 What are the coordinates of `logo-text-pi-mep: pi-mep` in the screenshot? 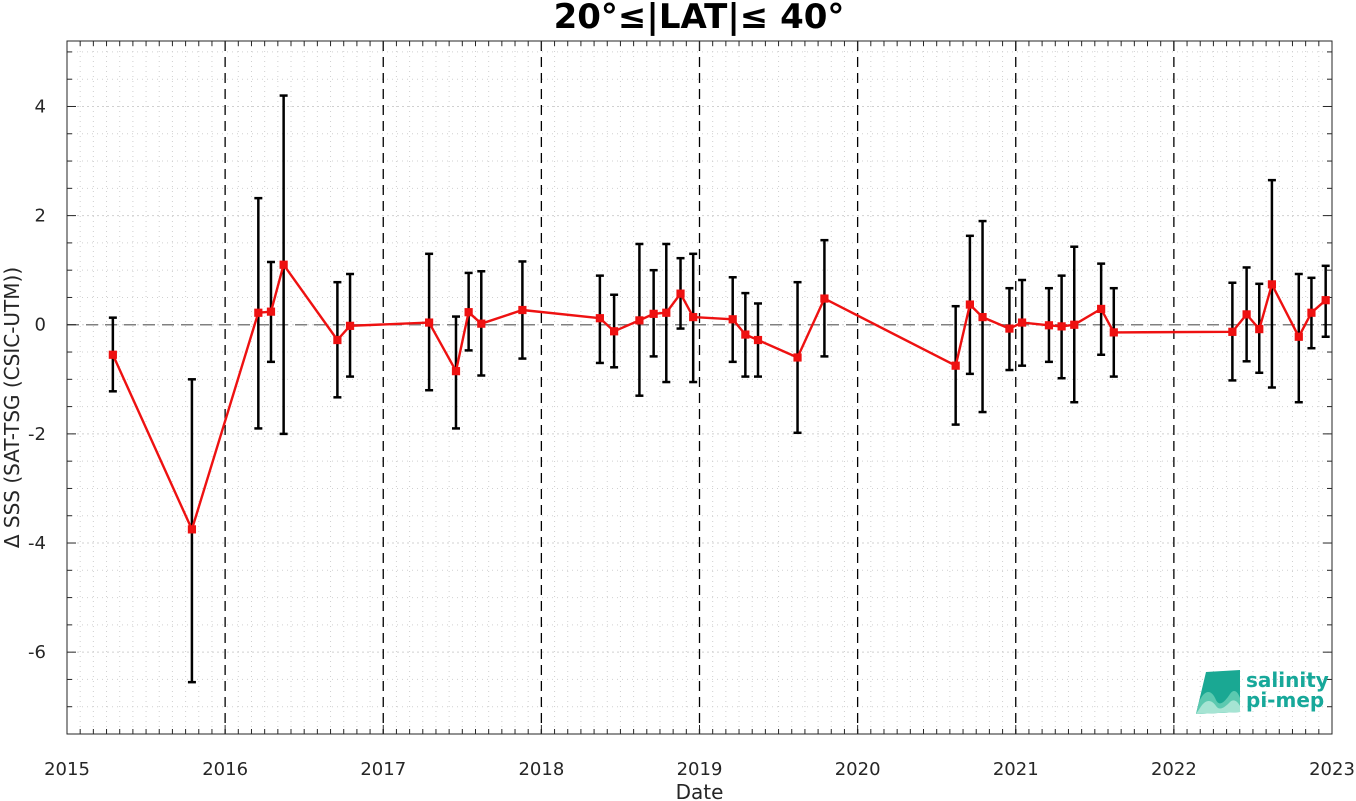 It's located at (1285, 700).